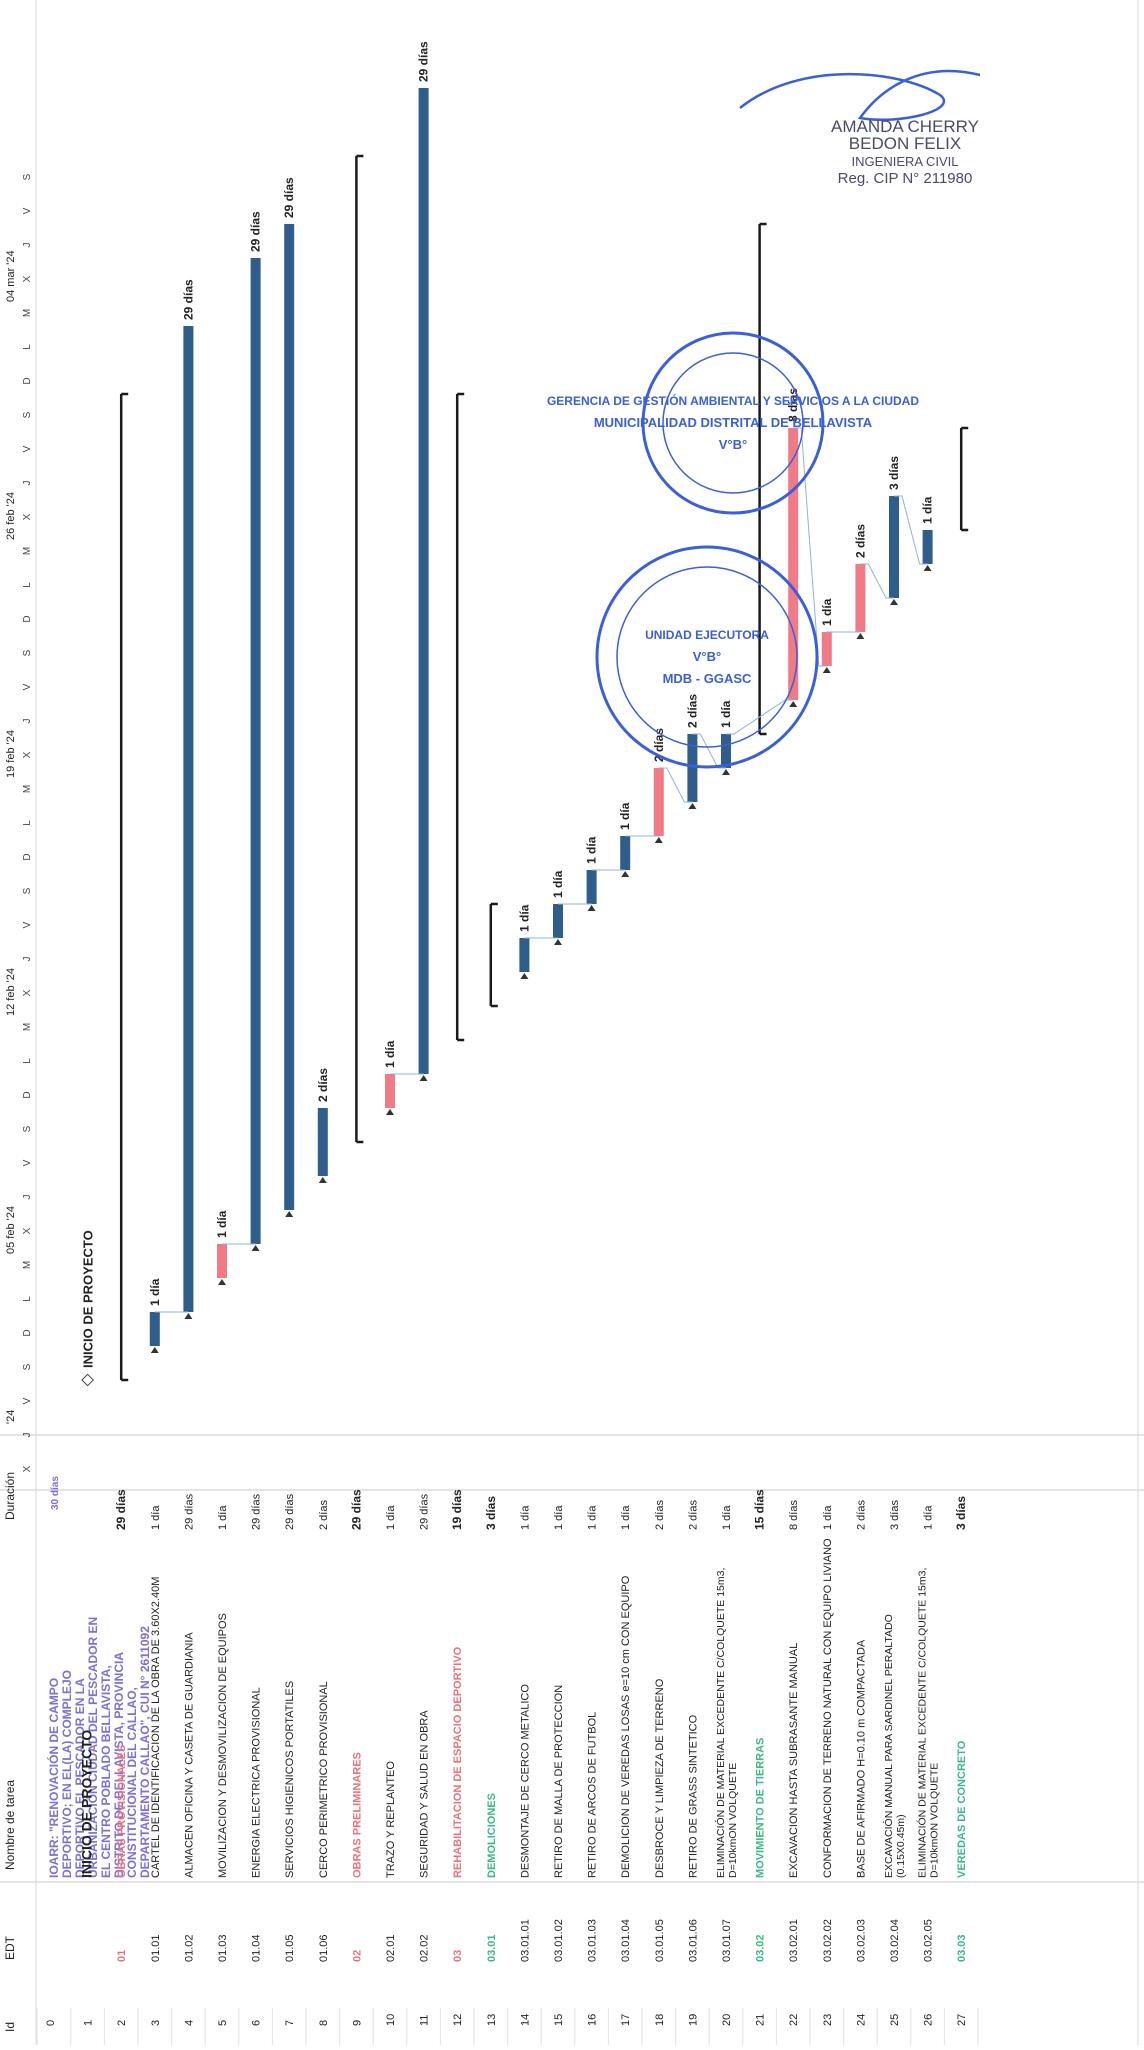  Describe the element at coordinates (707, 635) in the screenshot. I see `unidad-ejecutora-stamp-text: UNIDAD EJECUTORA` at that location.